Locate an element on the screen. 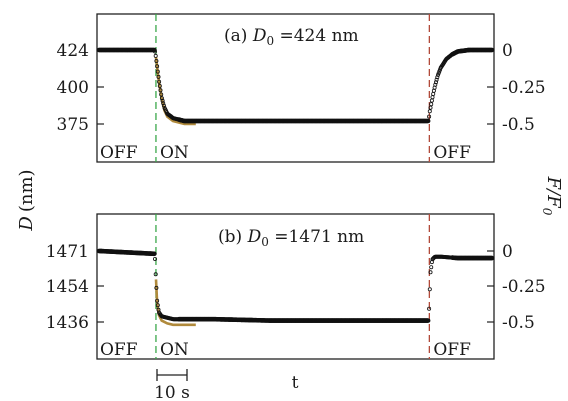  panel-title: (b) D0 =1471 nm is located at coordinates (291, 238).